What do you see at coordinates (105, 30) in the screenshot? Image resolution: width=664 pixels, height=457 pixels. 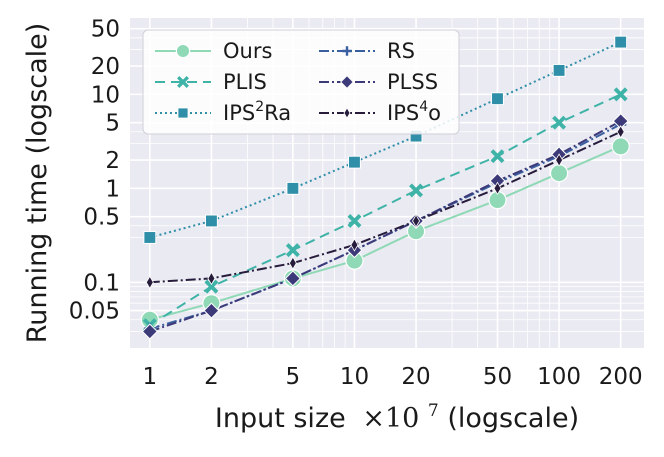 I see `y-tick-label: 50` at bounding box center [105, 30].